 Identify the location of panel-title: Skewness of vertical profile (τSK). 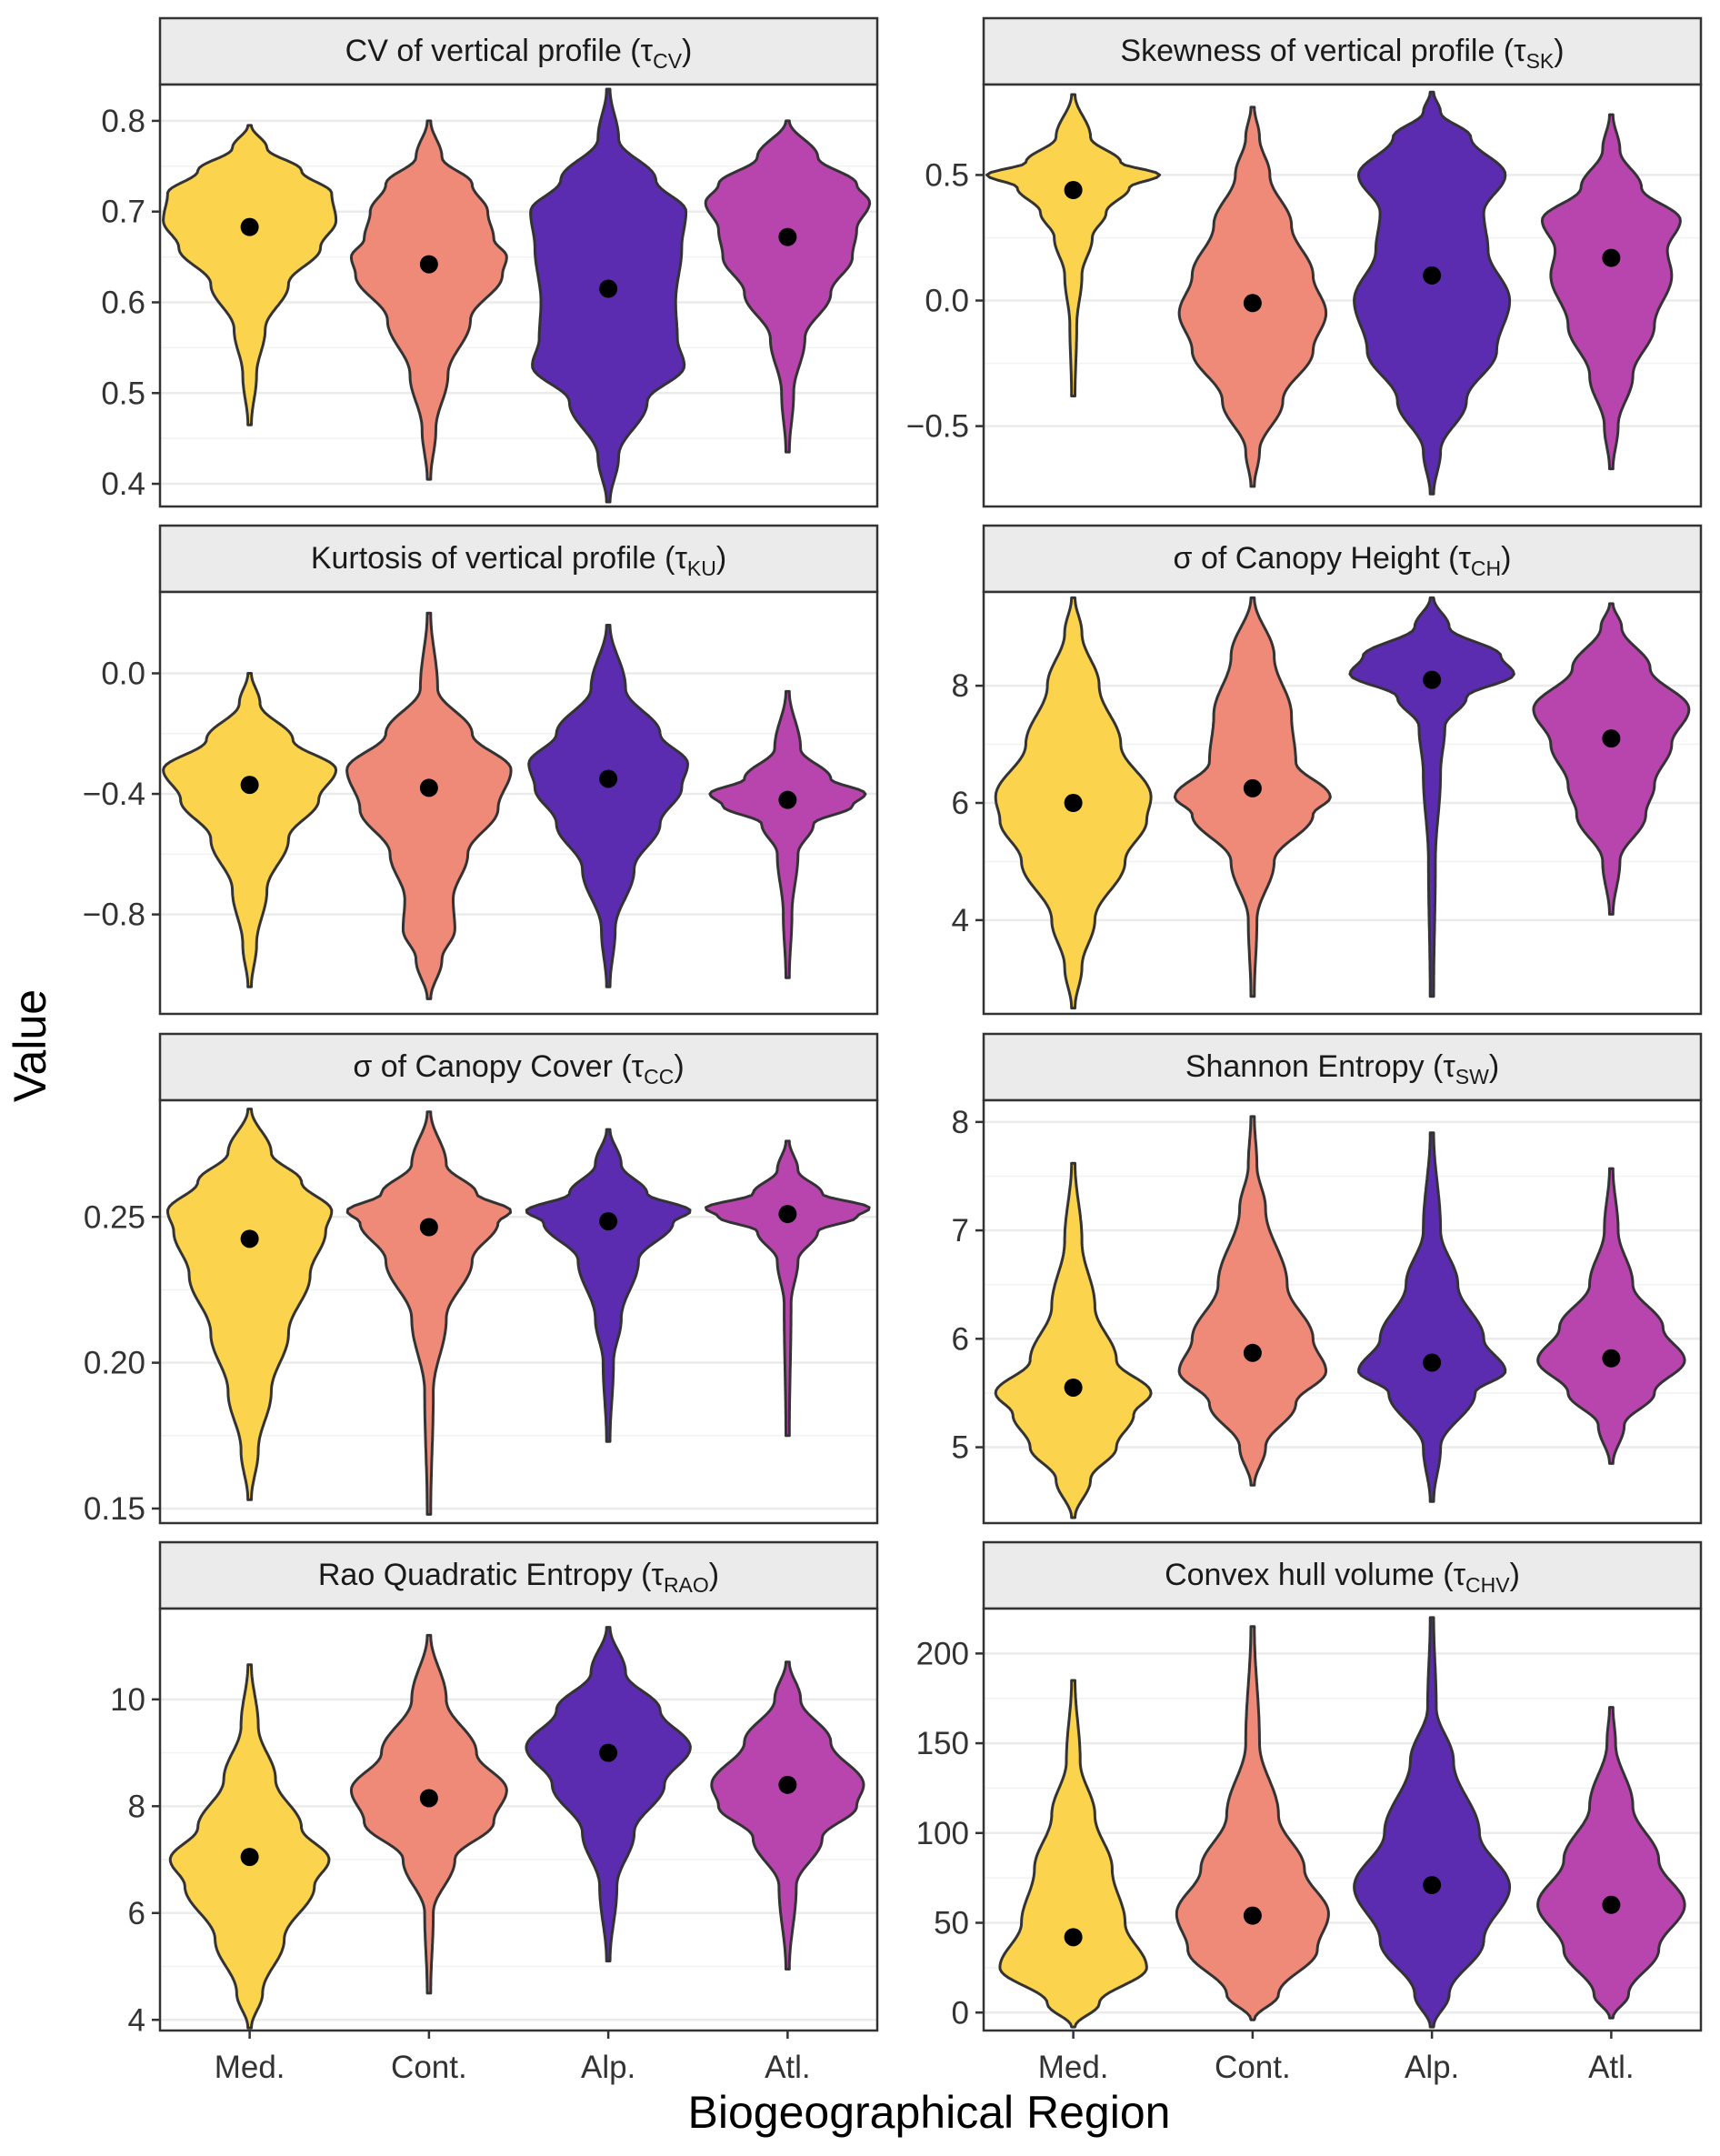
(1342, 53).